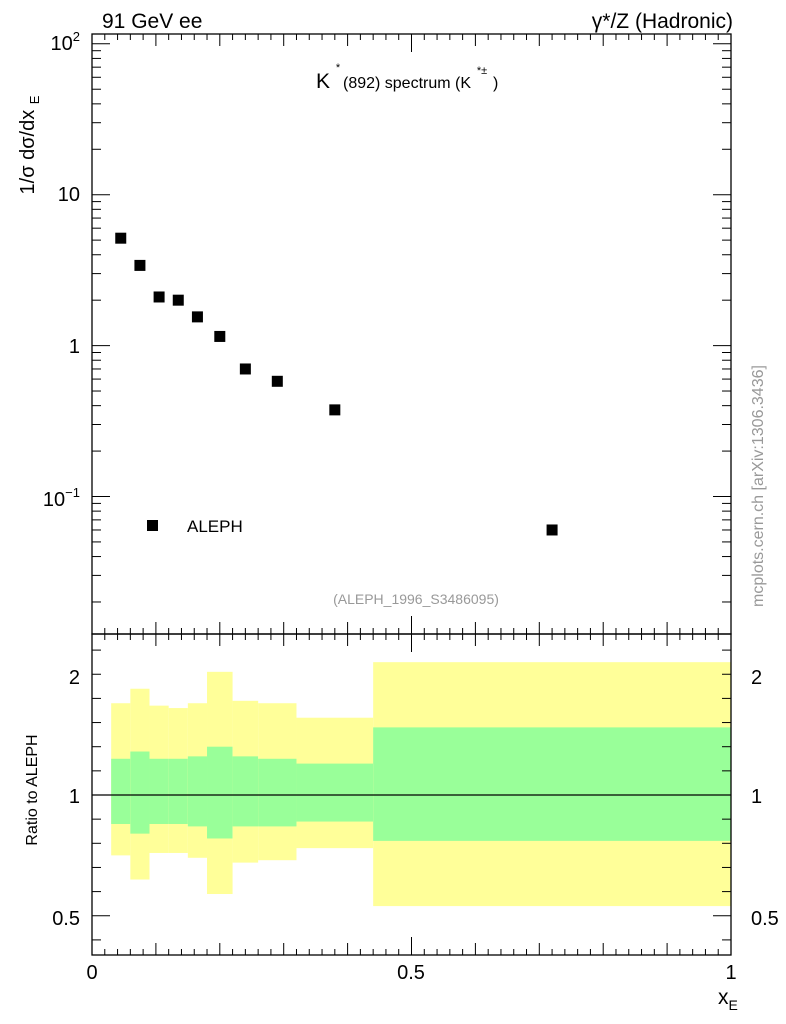  Describe the element at coordinates (411, 973) in the screenshot. I see `x-tick-label-0.5: 0.5` at that location.